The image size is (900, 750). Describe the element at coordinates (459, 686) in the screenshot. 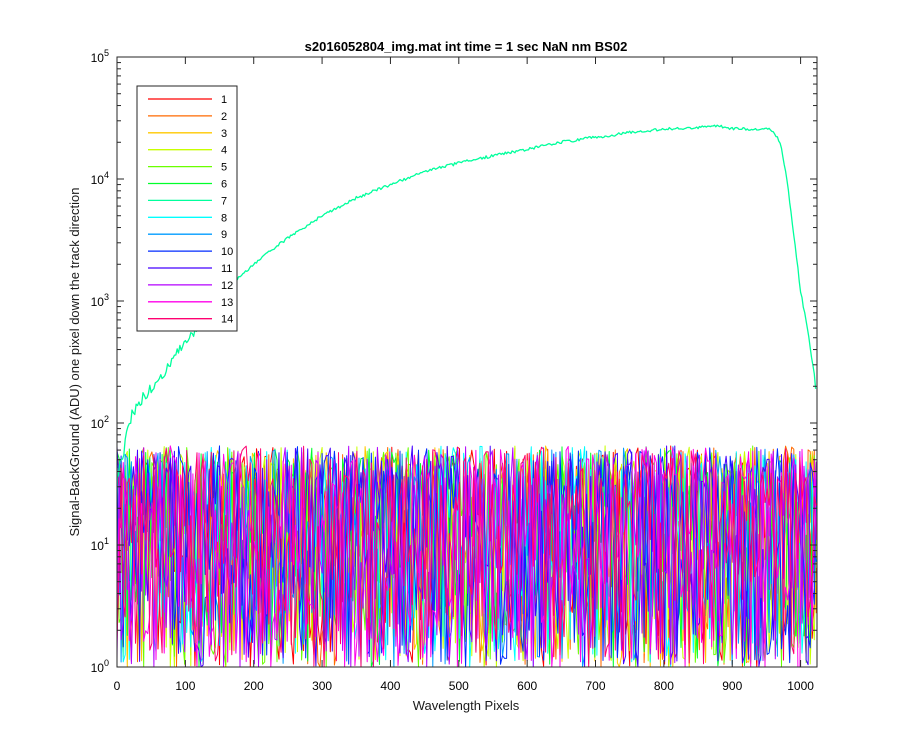

I see `x-tick-label: 500` at that location.